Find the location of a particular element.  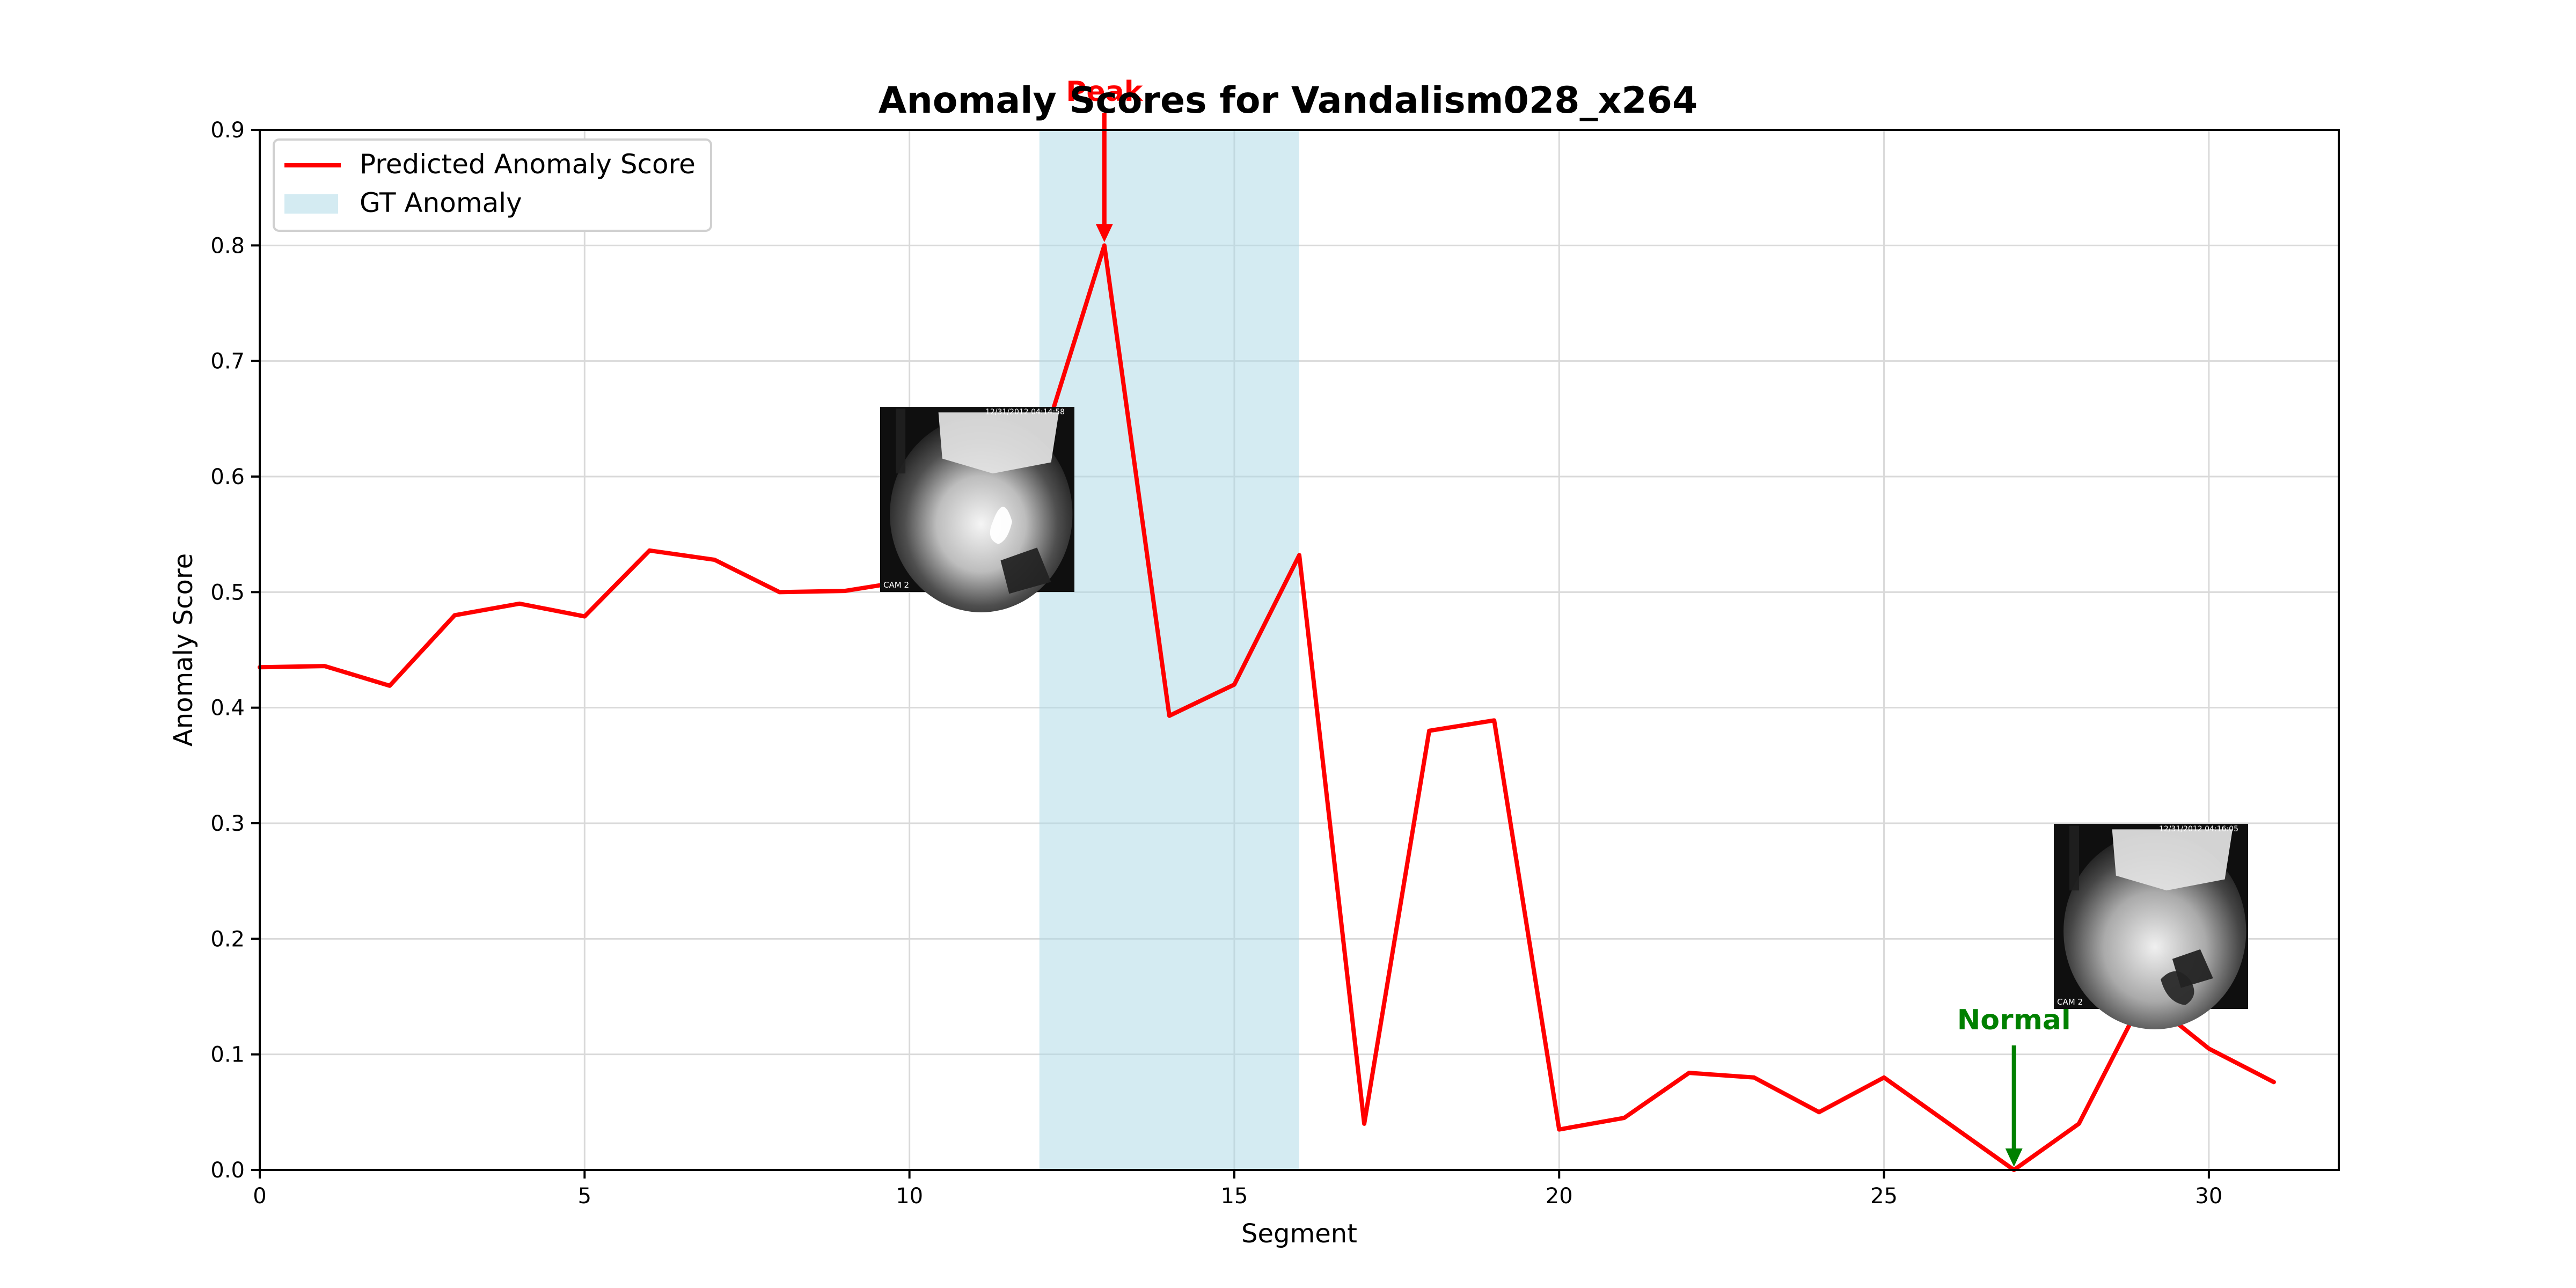

y-tick-label-4: 0.4 is located at coordinates (227, 708).